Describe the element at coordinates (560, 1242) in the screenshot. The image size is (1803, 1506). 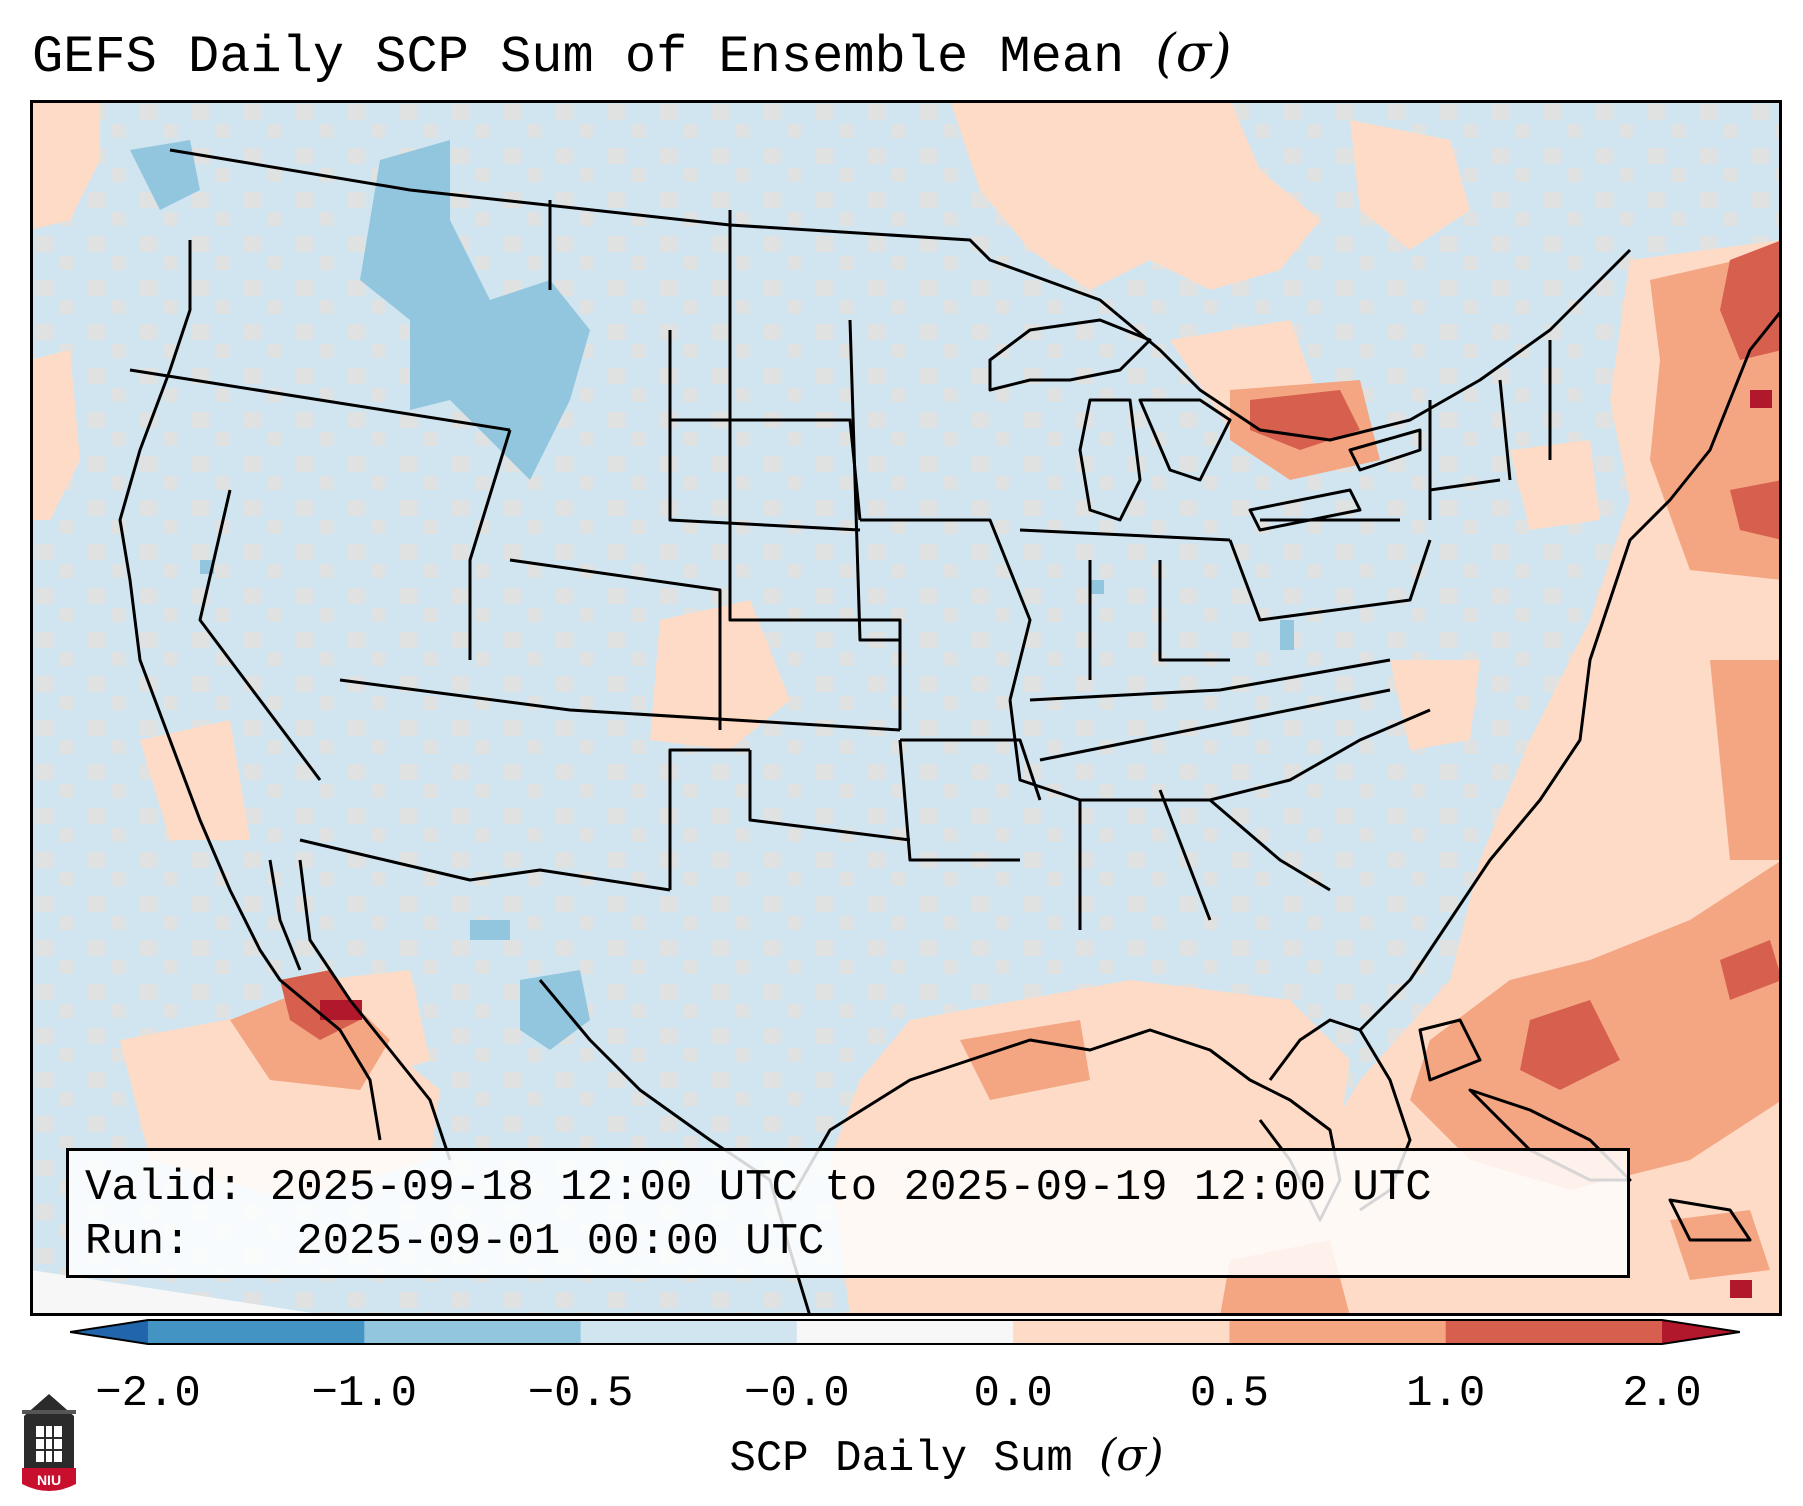
I see `run-value: 2025-09-01 00:00 UTC` at that location.